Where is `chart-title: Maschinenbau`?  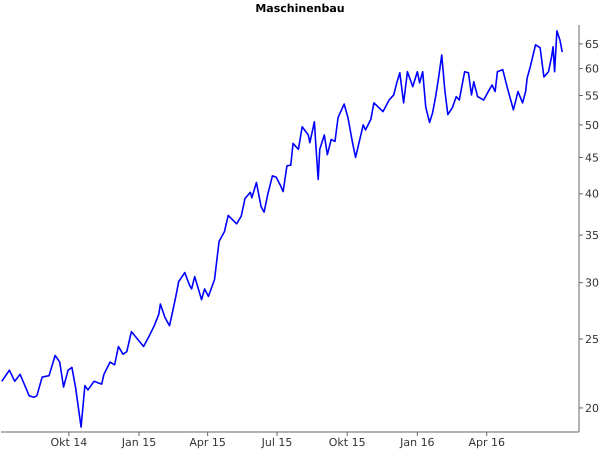
chart-title: Maschinenbau is located at coordinates (300, 8).